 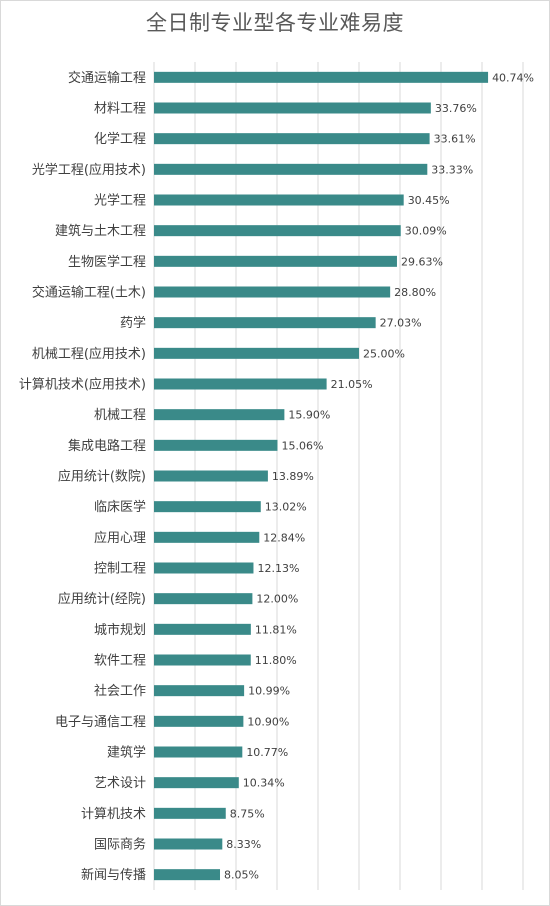 I want to click on category-label: 化学工程, so click(x=120, y=139).